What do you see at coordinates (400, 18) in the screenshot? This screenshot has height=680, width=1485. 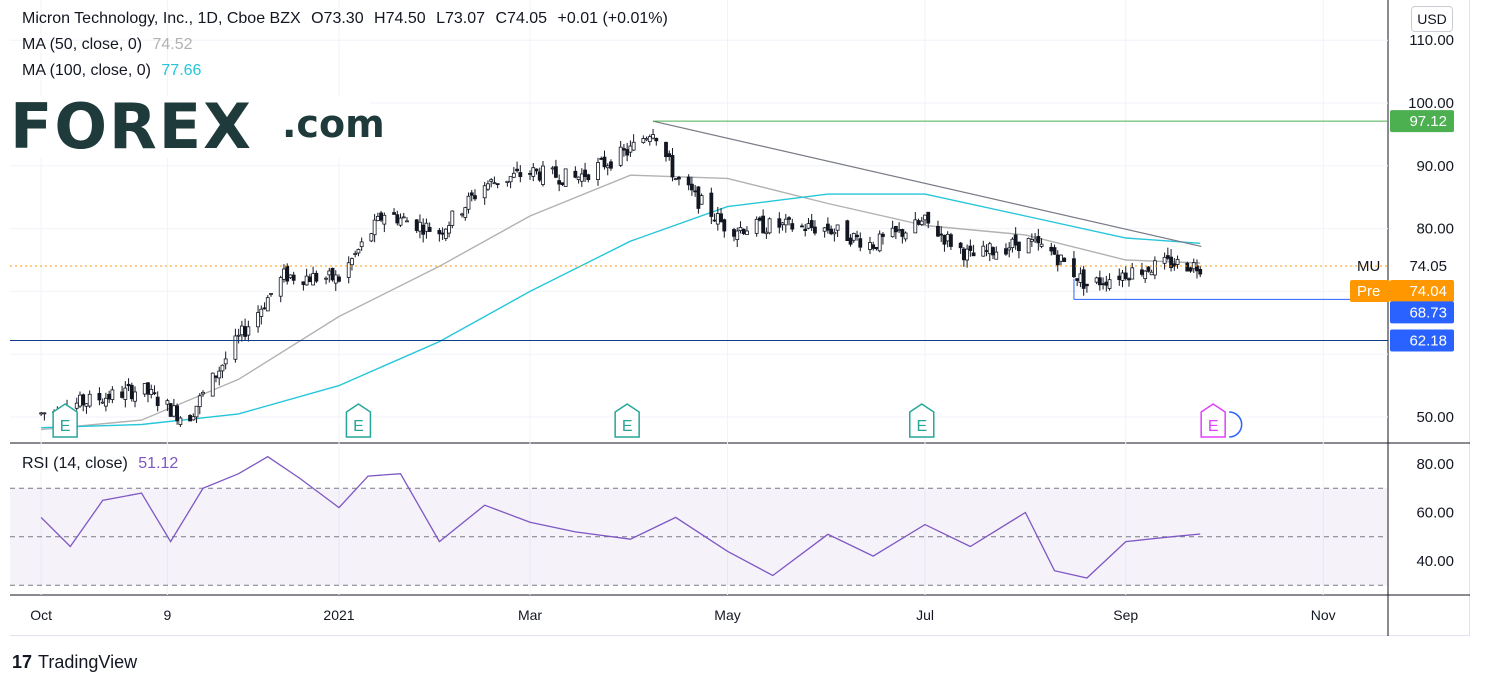 I see `high-value: H74.50` at bounding box center [400, 18].